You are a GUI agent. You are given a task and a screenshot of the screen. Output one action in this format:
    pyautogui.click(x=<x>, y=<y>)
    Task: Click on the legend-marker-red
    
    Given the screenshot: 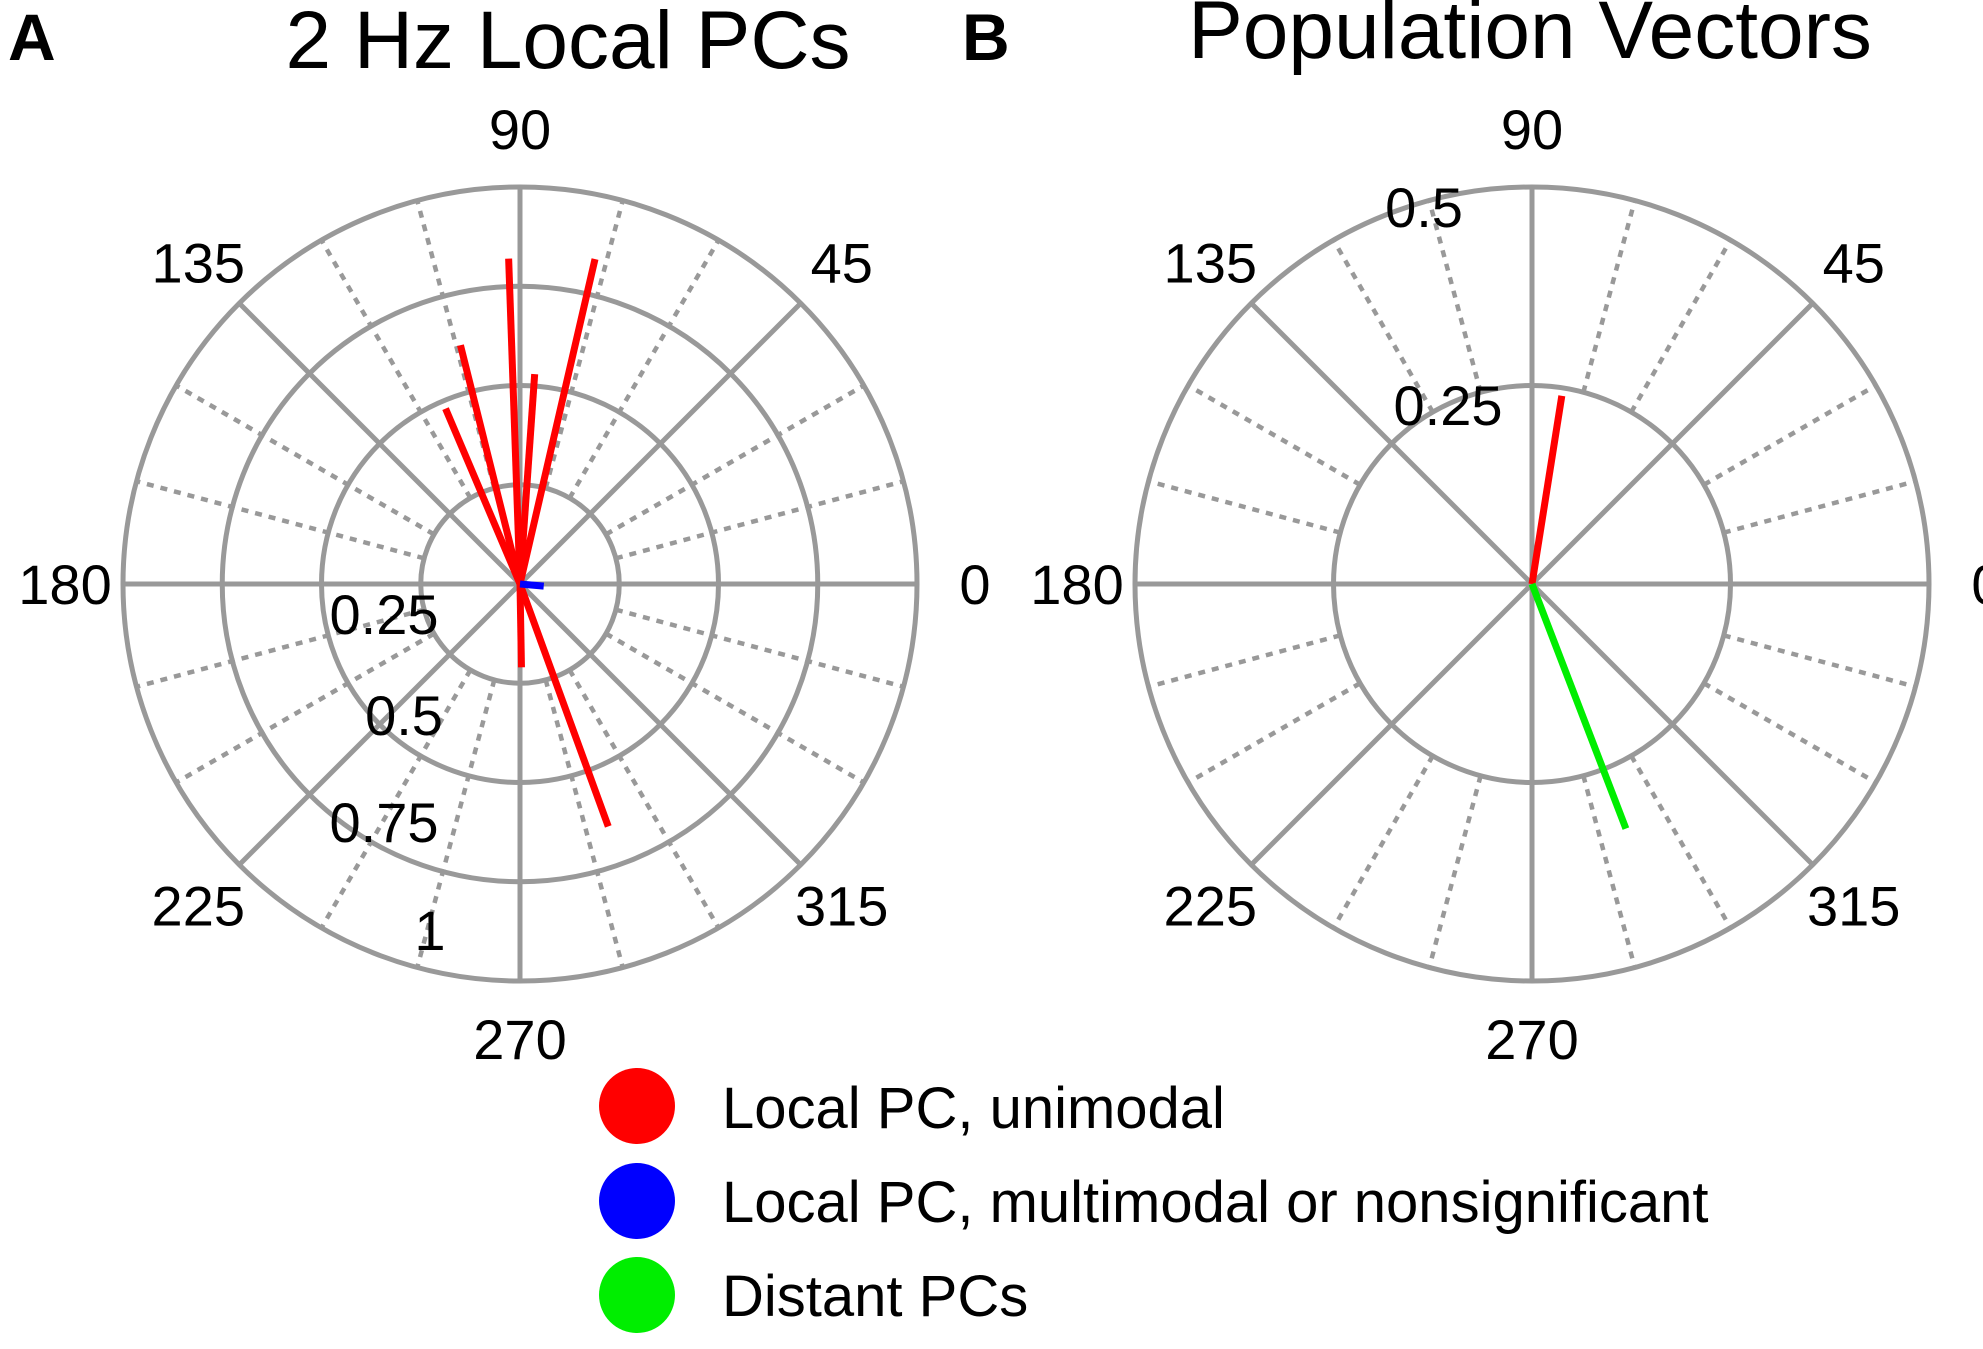 What is the action you would take?
    pyautogui.click(x=637, y=1106)
    